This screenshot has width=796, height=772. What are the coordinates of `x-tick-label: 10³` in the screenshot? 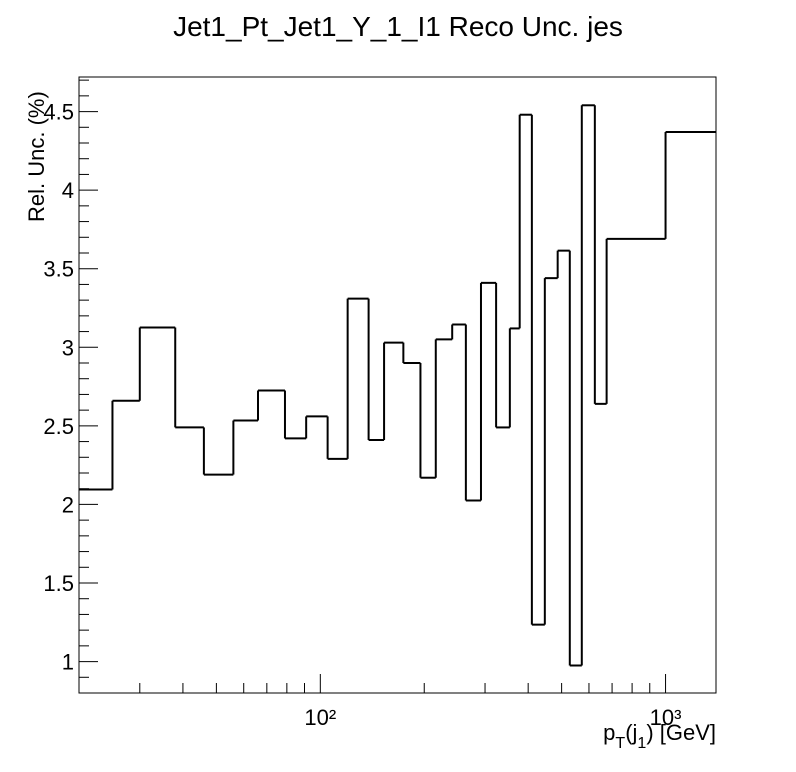 It's located at (666, 717).